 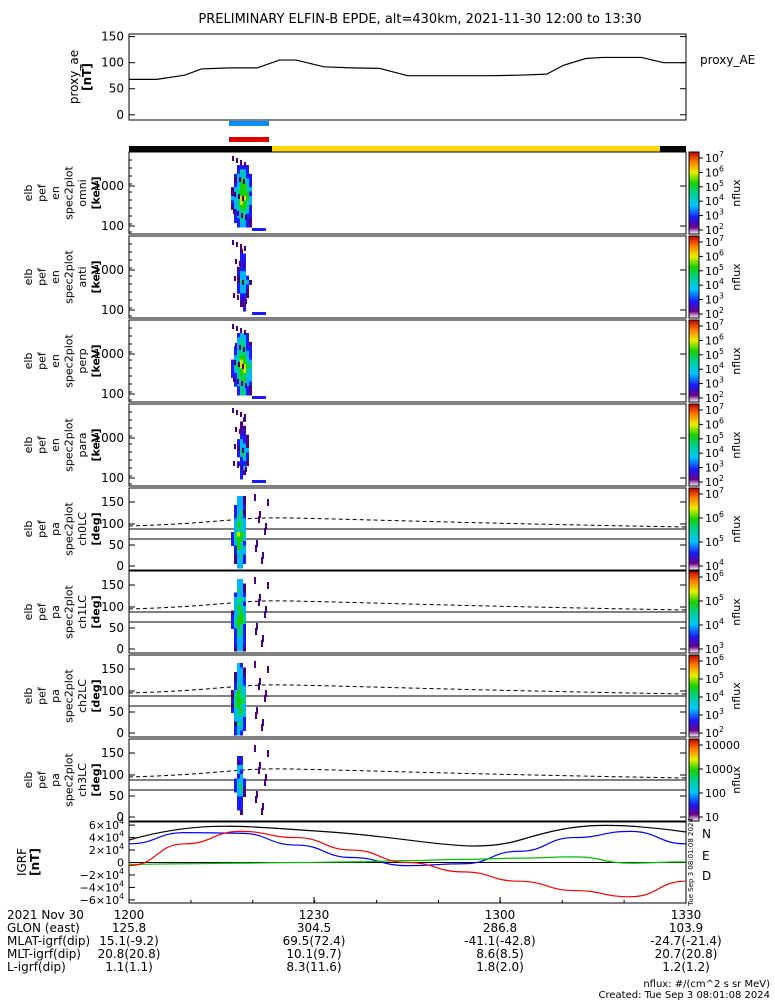 What do you see at coordinates (500, 915) in the screenshot?
I see `xaxis-tick-label: 1300` at bounding box center [500, 915].